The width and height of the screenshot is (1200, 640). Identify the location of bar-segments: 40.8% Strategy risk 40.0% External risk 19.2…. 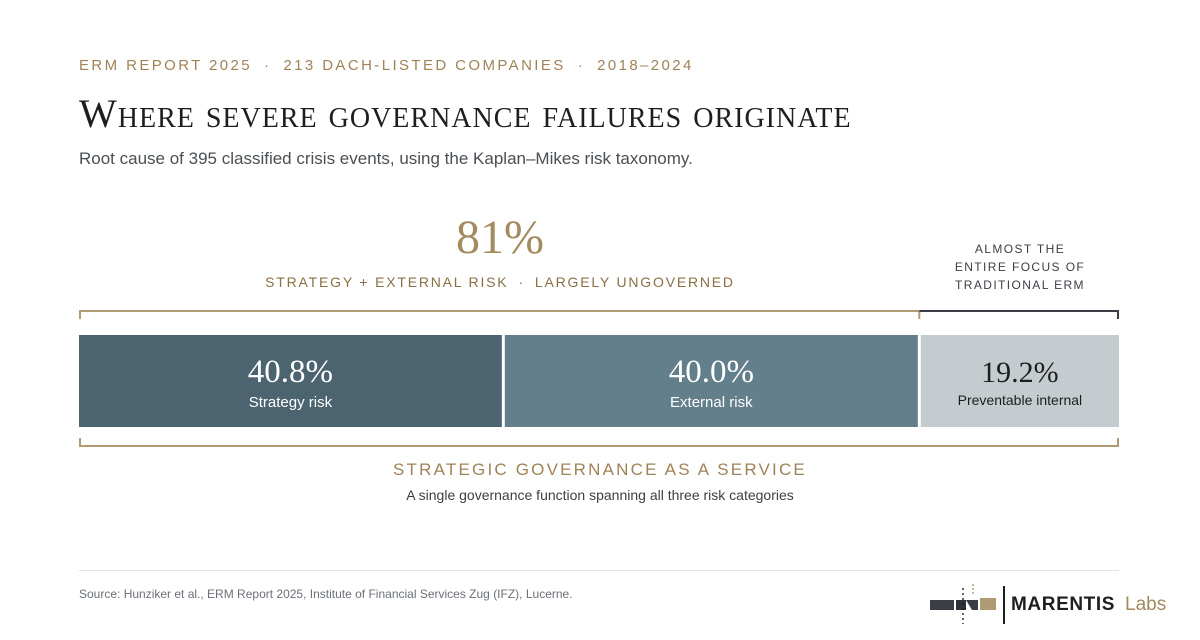
(599, 381).